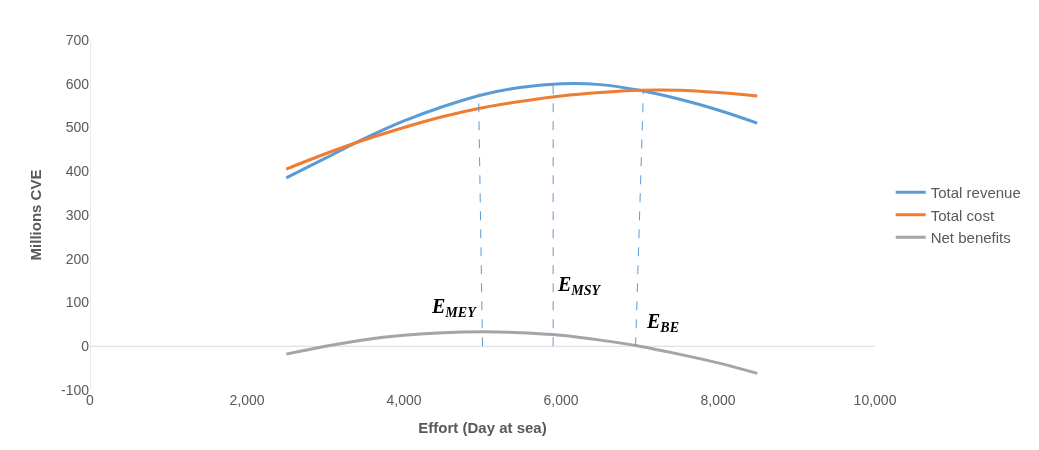 This screenshot has height=450, width=1039. What do you see at coordinates (663, 323) in the screenshot?
I see `annotation: E$_{BE}$` at bounding box center [663, 323].